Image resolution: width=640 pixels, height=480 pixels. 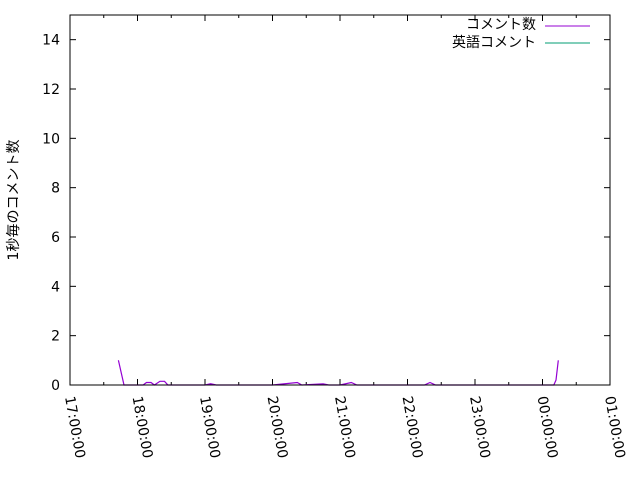 I want to click on y-tick-label: 4, so click(x=55, y=287).